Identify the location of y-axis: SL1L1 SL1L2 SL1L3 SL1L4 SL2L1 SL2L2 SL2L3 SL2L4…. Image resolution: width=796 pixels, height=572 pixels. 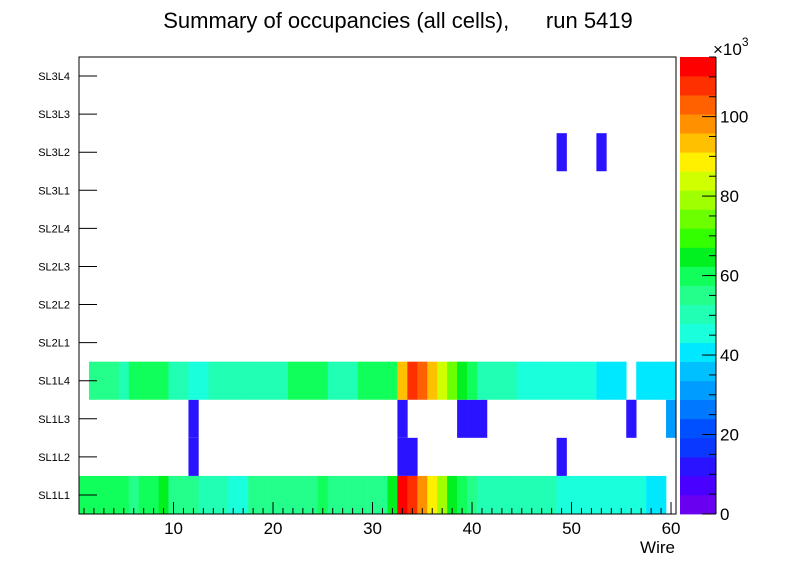
(67, 286).